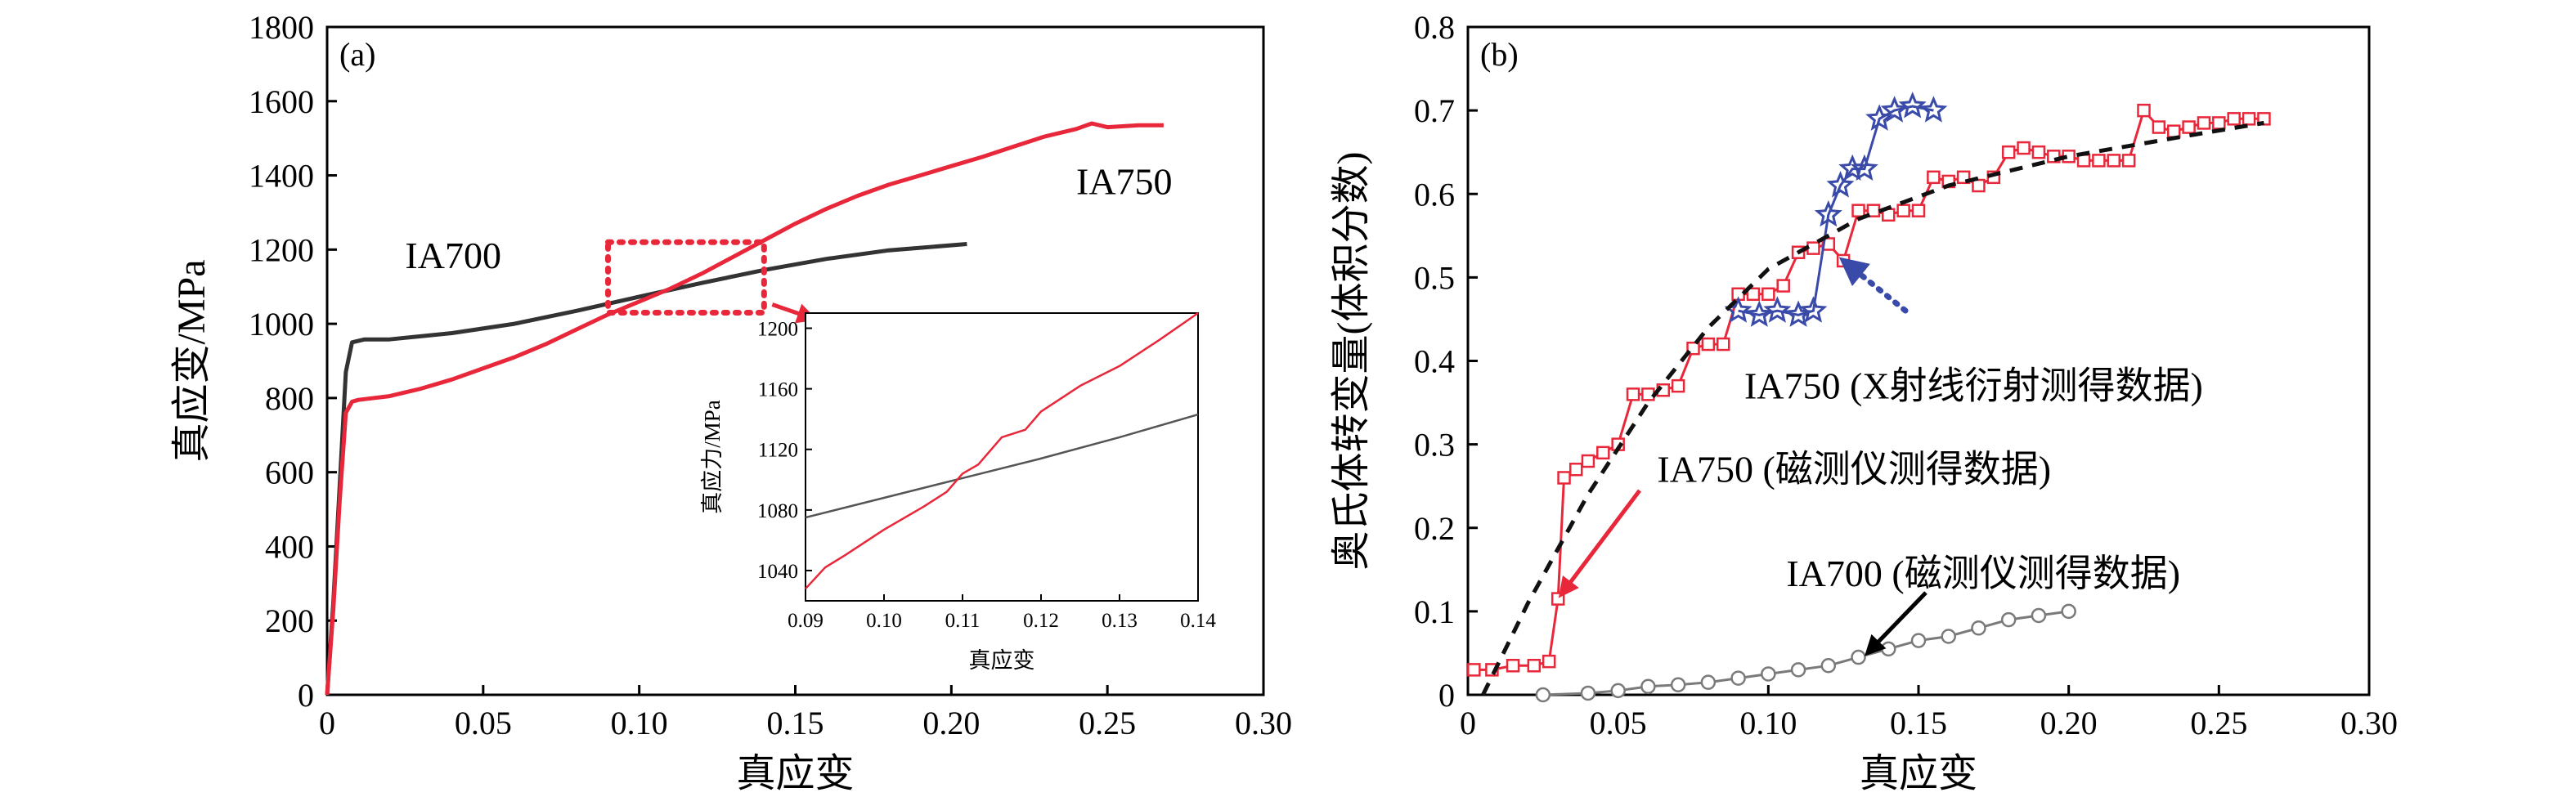 The height and width of the screenshot is (806, 2576). Describe the element at coordinates (2069, 723) in the screenshot. I see `b-x-tick-label: 0.20` at that location.